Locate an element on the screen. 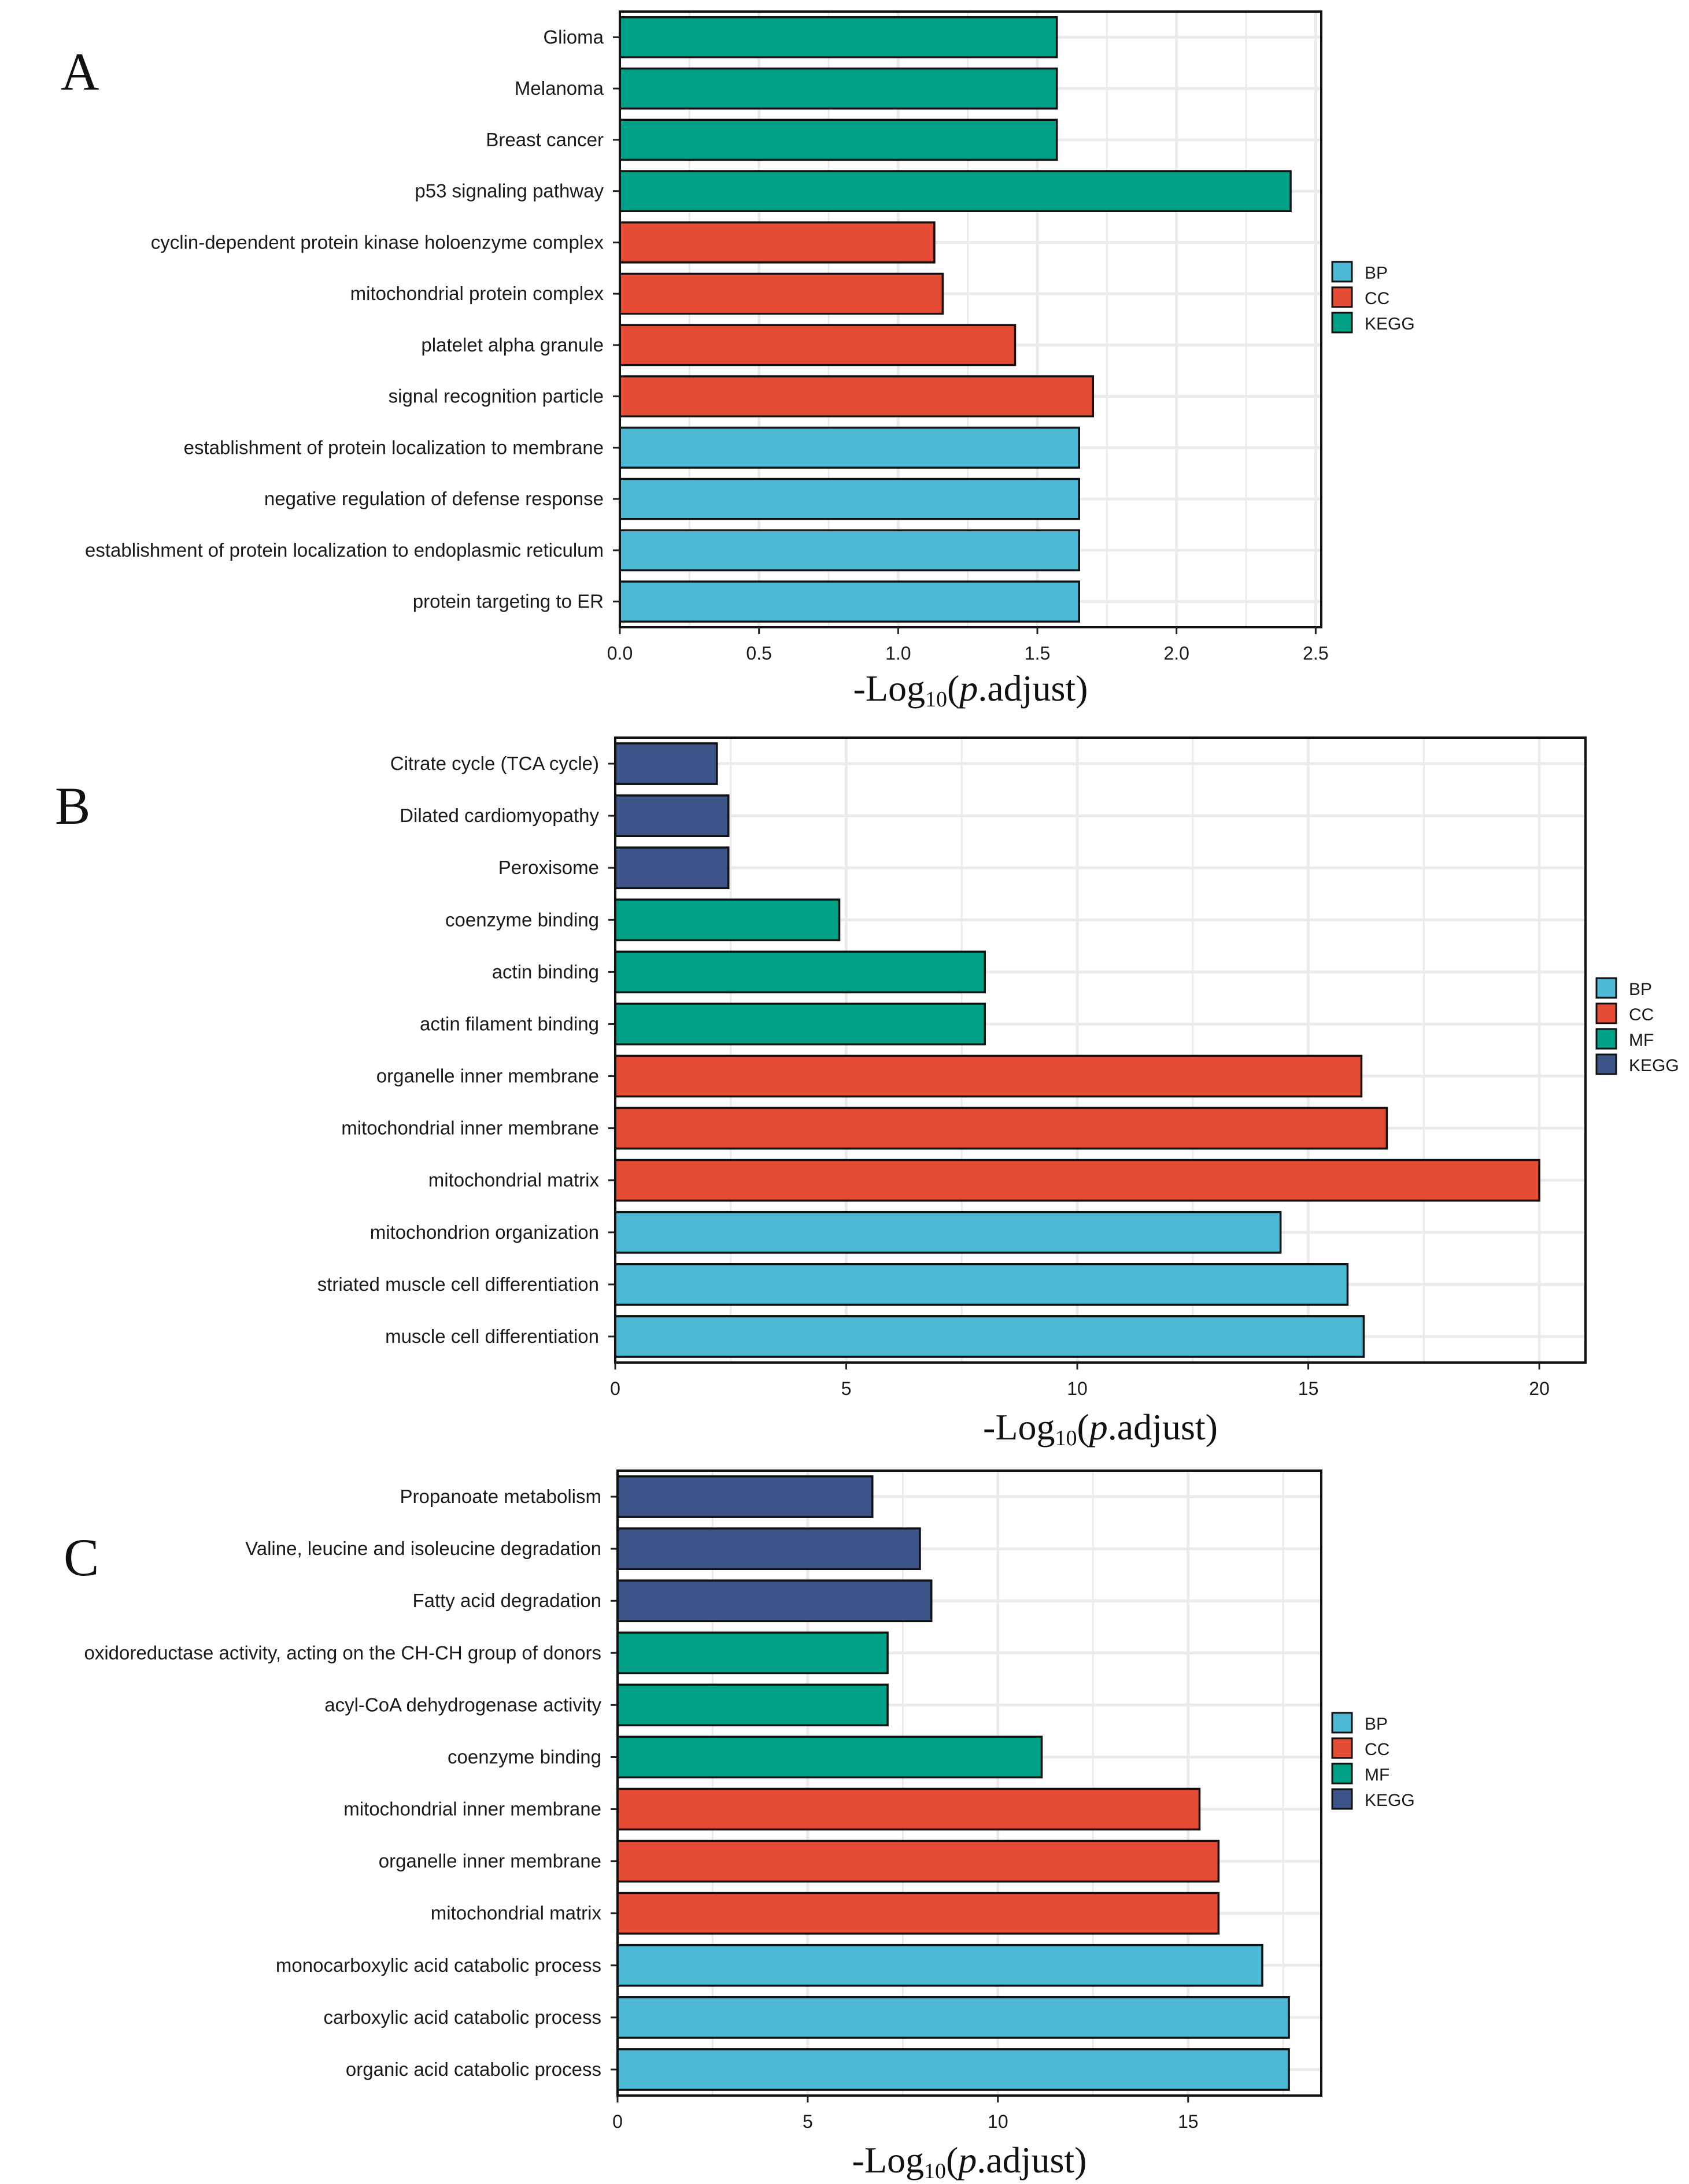 This screenshot has height=2184, width=1689. panel-c-x-tick-label: 10 is located at coordinates (998, 2121).